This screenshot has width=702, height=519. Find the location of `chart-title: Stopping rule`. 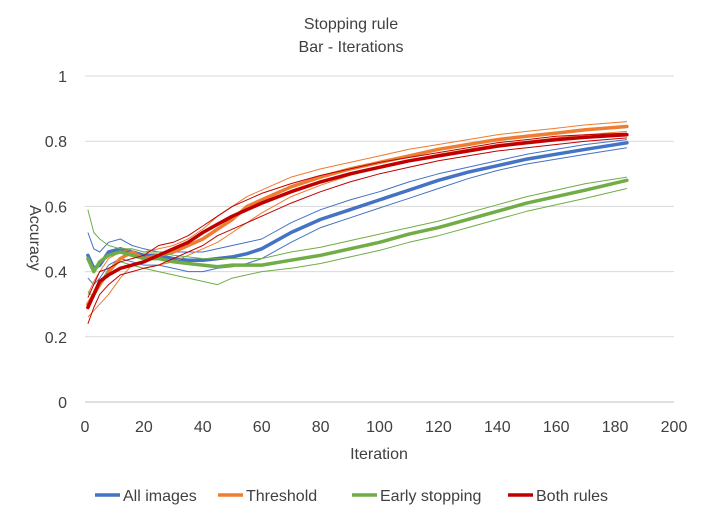

chart-title: Stopping rule is located at coordinates (351, 24).